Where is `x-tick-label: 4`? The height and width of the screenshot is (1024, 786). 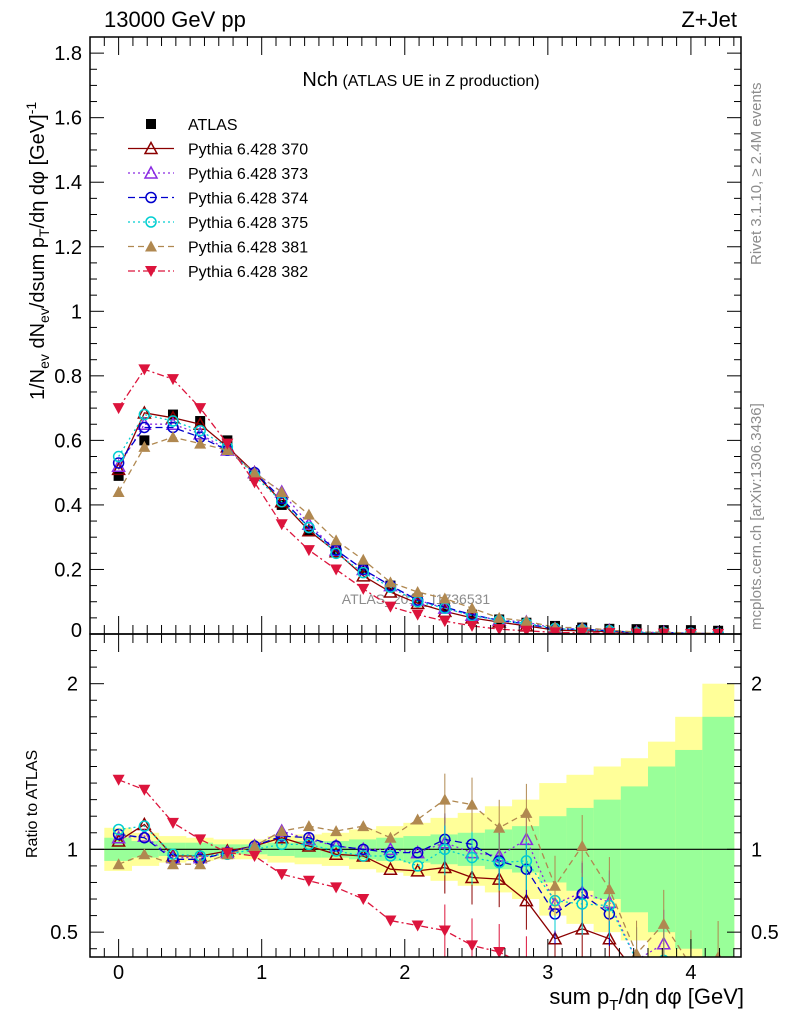
x-tick-label: 4 is located at coordinates (690, 973).